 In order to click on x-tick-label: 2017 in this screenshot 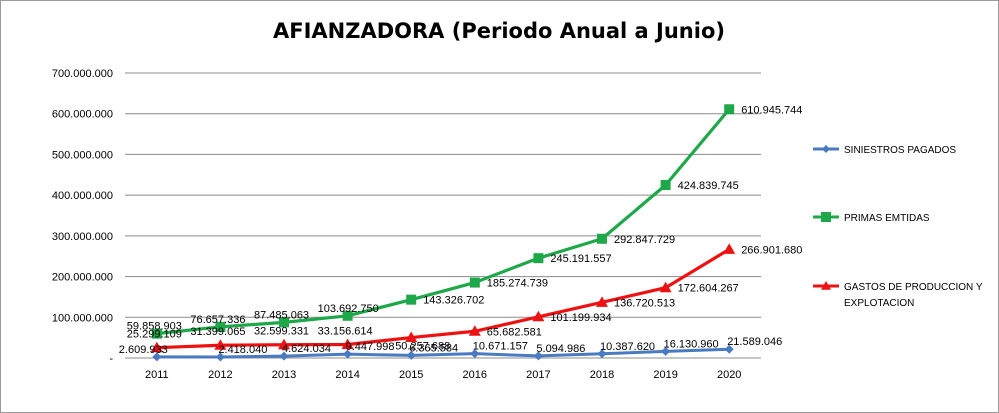, I will do `click(538, 375)`.